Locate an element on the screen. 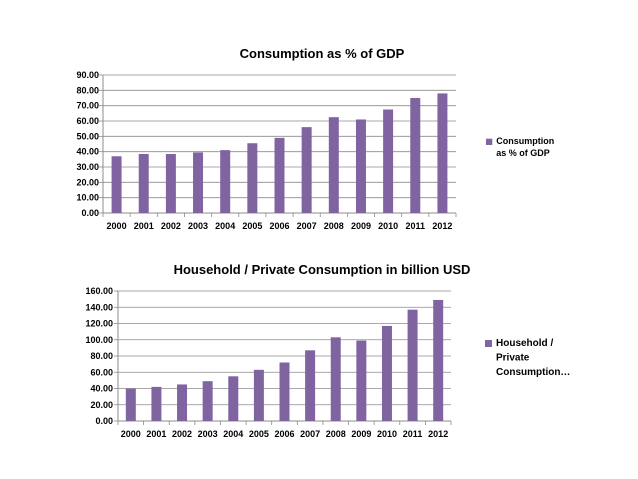 The width and height of the screenshot is (638, 479). y-tick-label: 140.00 is located at coordinates (99, 307).